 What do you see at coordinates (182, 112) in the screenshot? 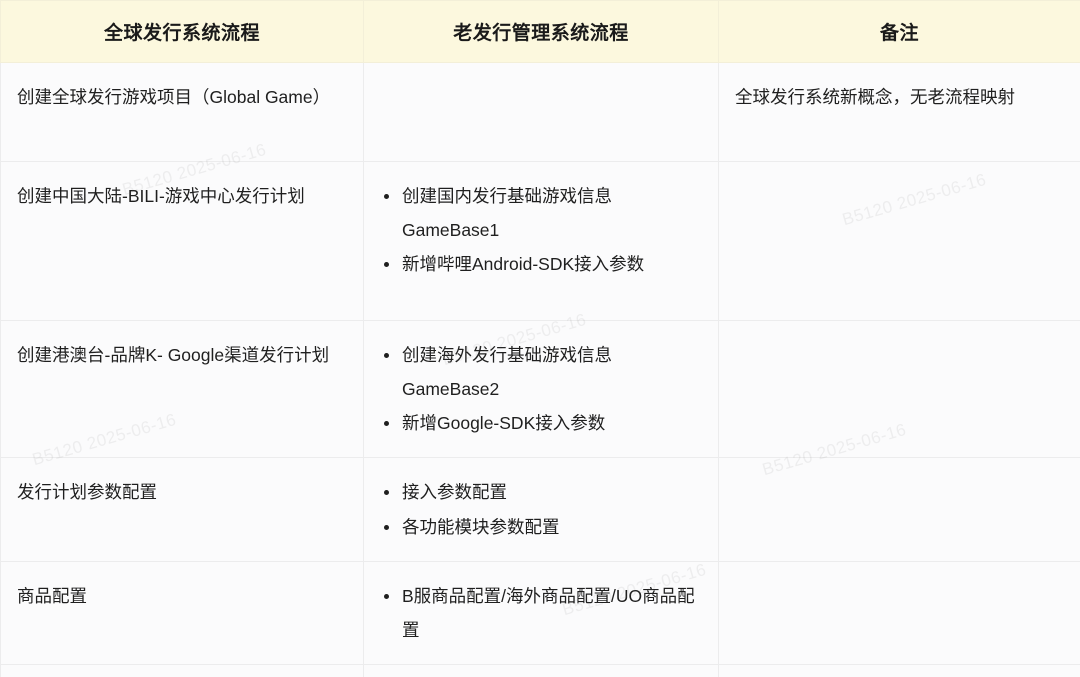
I see `cell-global-flow: 创建全球发行游戏项目（Global Game）` at bounding box center [182, 112].